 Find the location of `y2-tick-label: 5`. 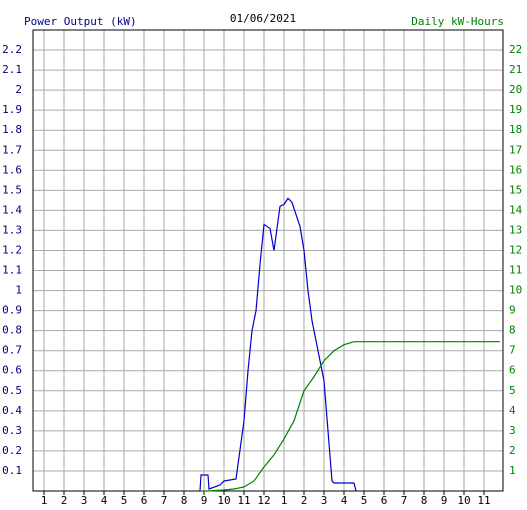

y2-tick-label: 5 is located at coordinates (512, 390).